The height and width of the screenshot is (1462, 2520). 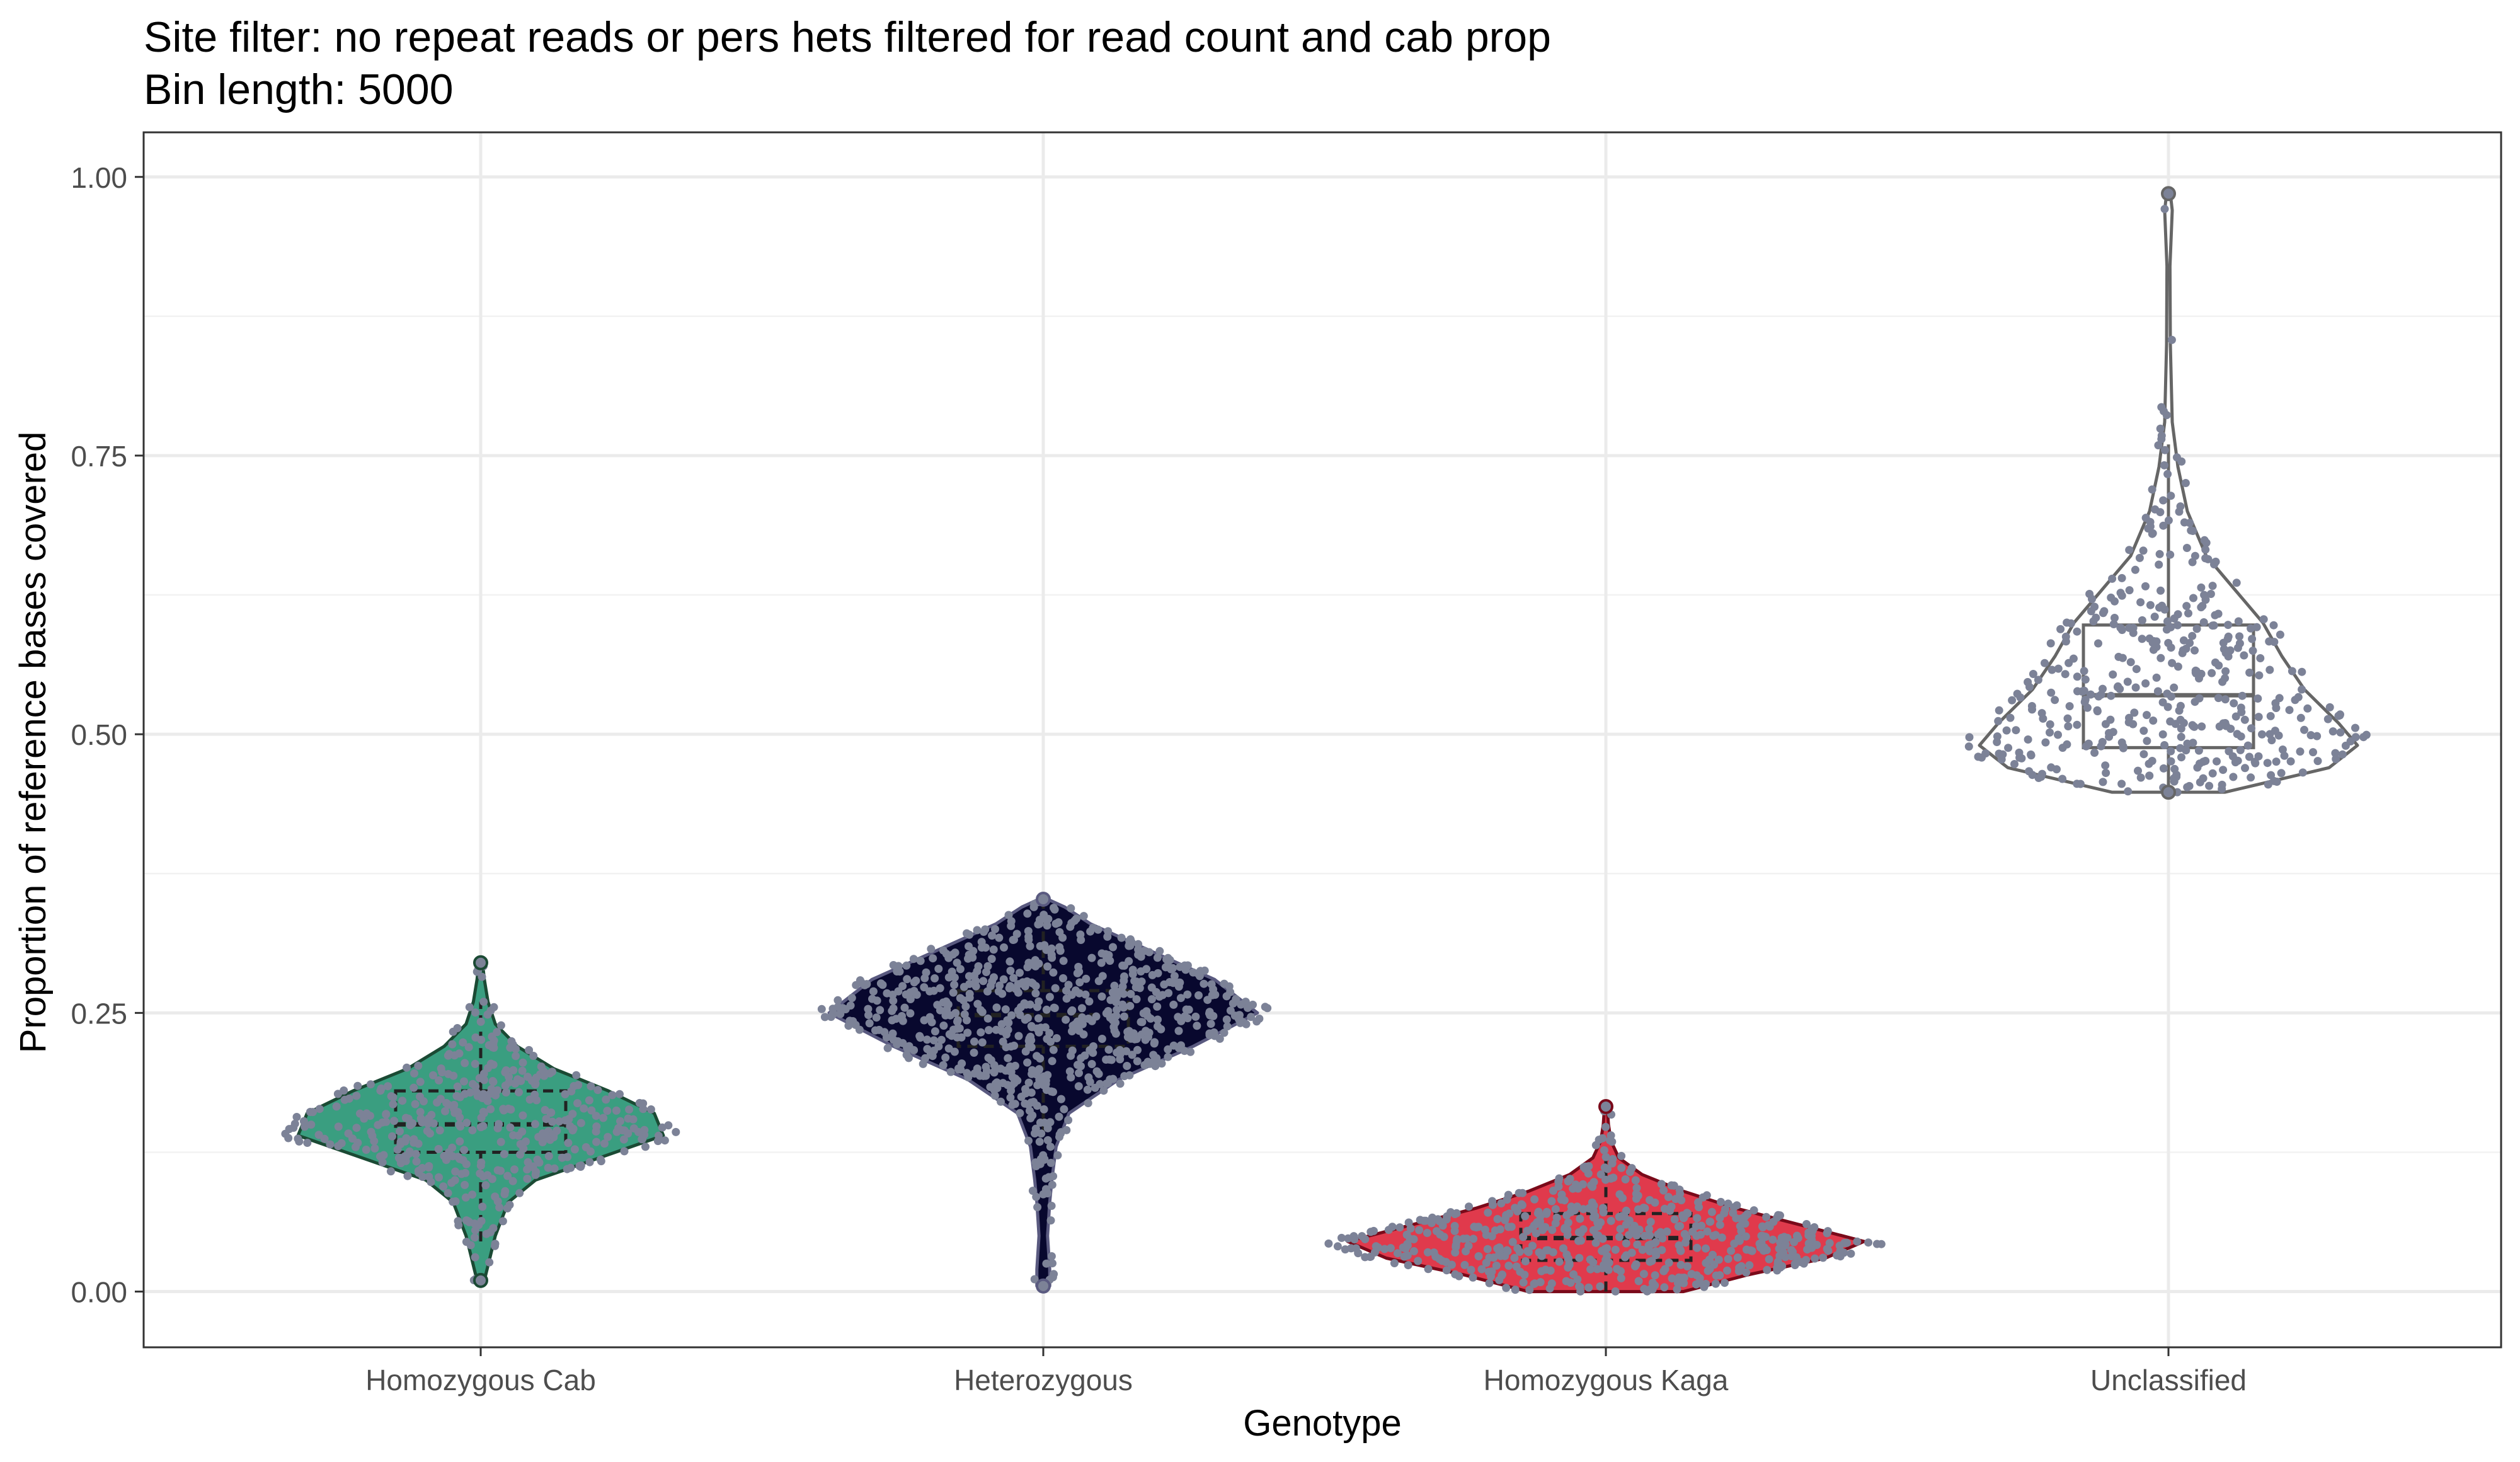 I want to click on outlier-point, so click(x=1043, y=899).